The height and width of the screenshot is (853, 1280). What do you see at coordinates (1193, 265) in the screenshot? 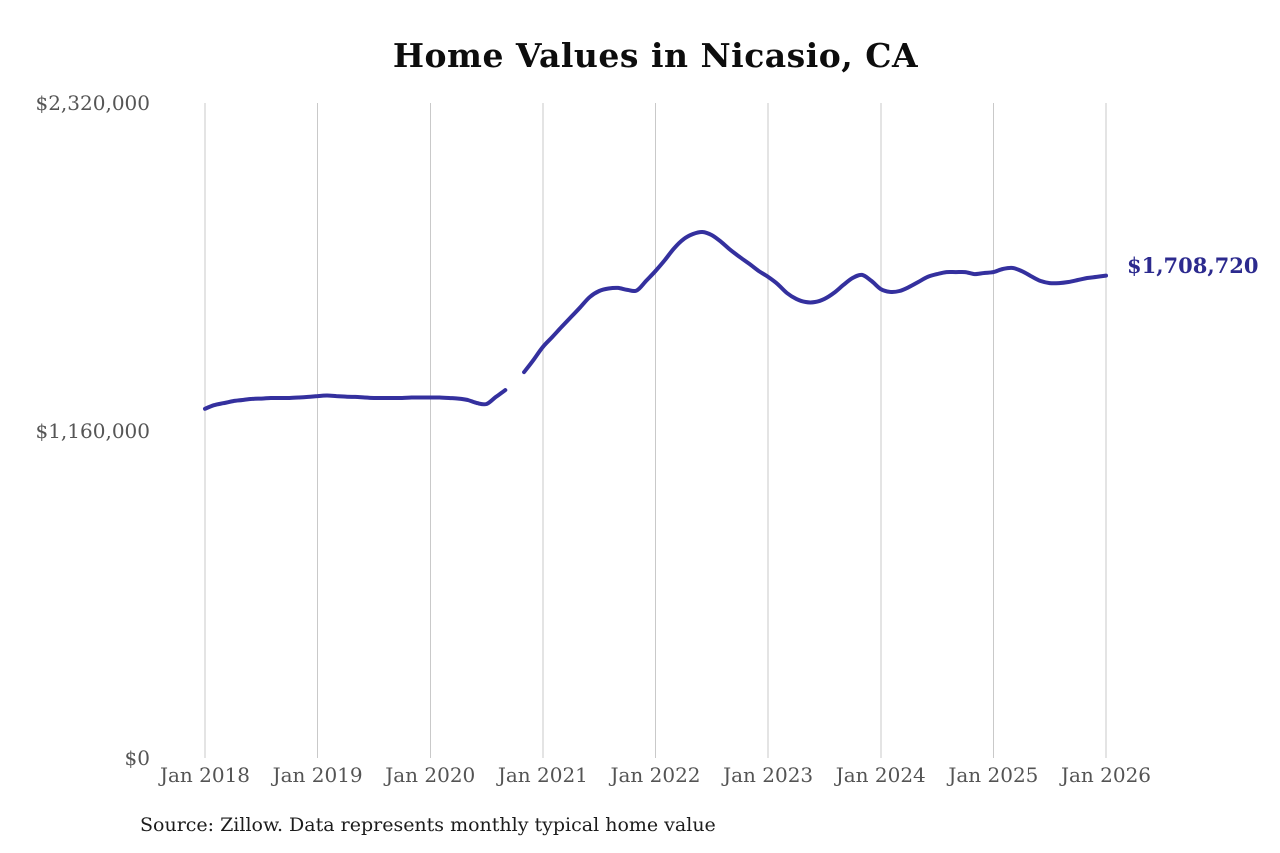
I see `current-value-label: $1,708,720` at bounding box center [1193, 265].